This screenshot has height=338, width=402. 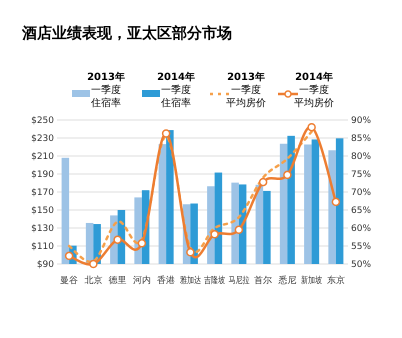 I want to click on x-tick-label: 德里, so click(x=117, y=280).